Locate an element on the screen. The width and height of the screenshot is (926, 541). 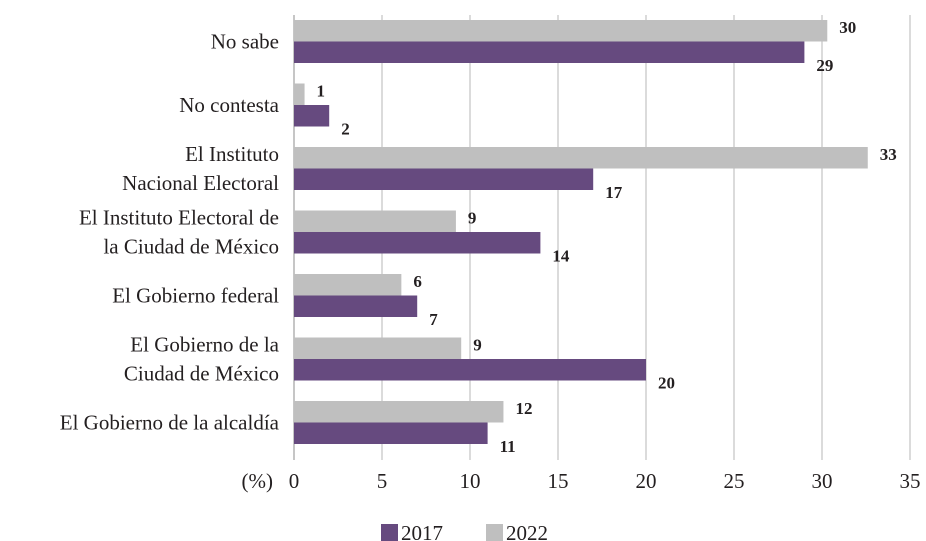
legend-label-2017: 2017 is located at coordinates (422, 531).